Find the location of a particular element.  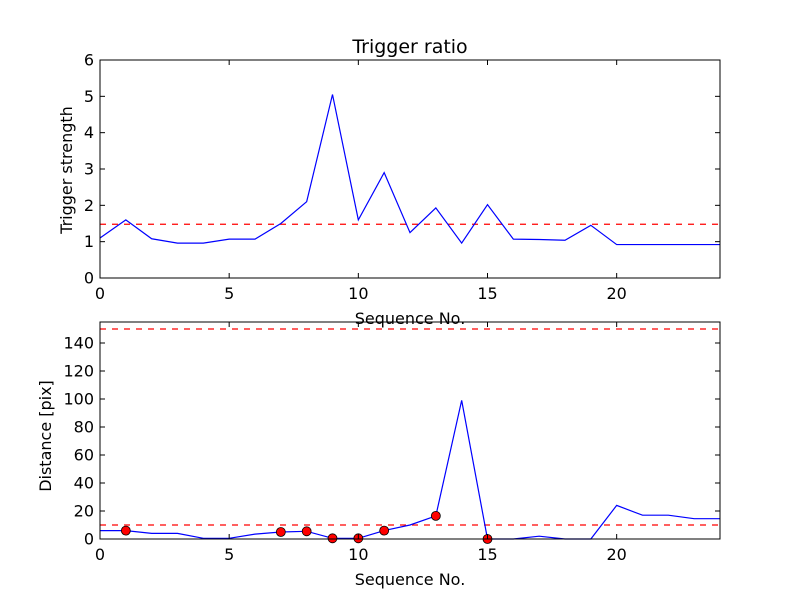

y-axis-label: Trigger strength is located at coordinates (66, 170).